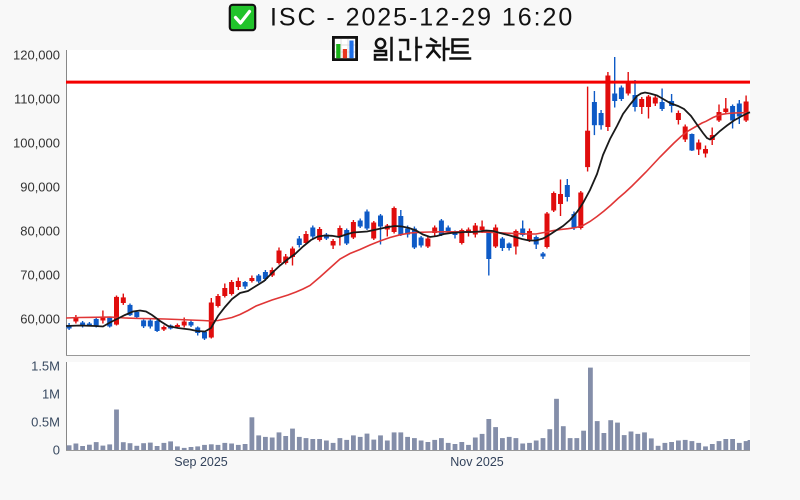 The width and height of the screenshot is (800, 500). What do you see at coordinates (201, 462) in the screenshot?
I see `svg-text: Sep 2025` at bounding box center [201, 462].